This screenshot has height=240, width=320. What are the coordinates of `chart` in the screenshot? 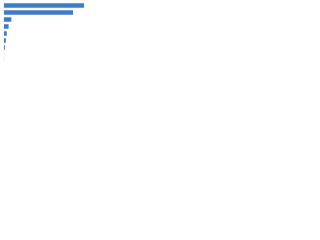 It's located at (44, 32).